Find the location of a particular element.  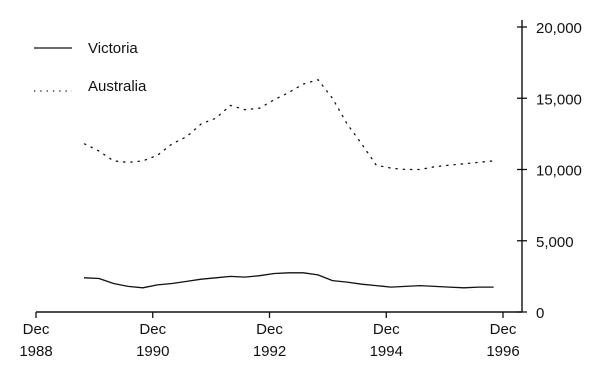

x-tick-label-year: 1996 is located at coordinates (502, 351).